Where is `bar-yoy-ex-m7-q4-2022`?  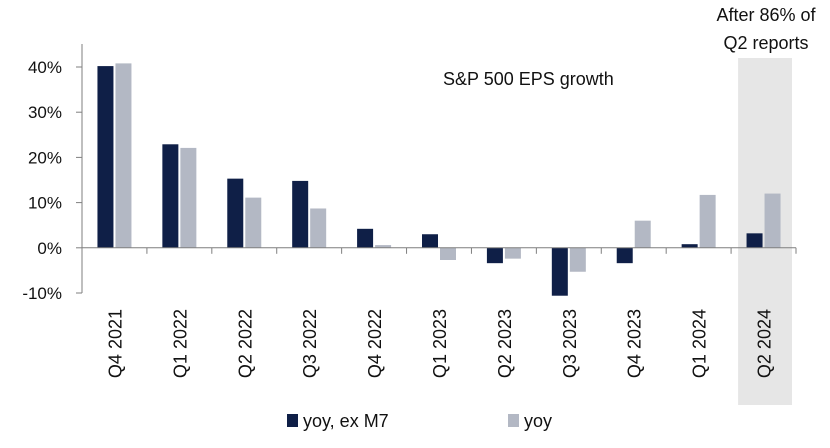
bar-yoy-ex-m7-q4-2022 is located at coordinates (365, 238).